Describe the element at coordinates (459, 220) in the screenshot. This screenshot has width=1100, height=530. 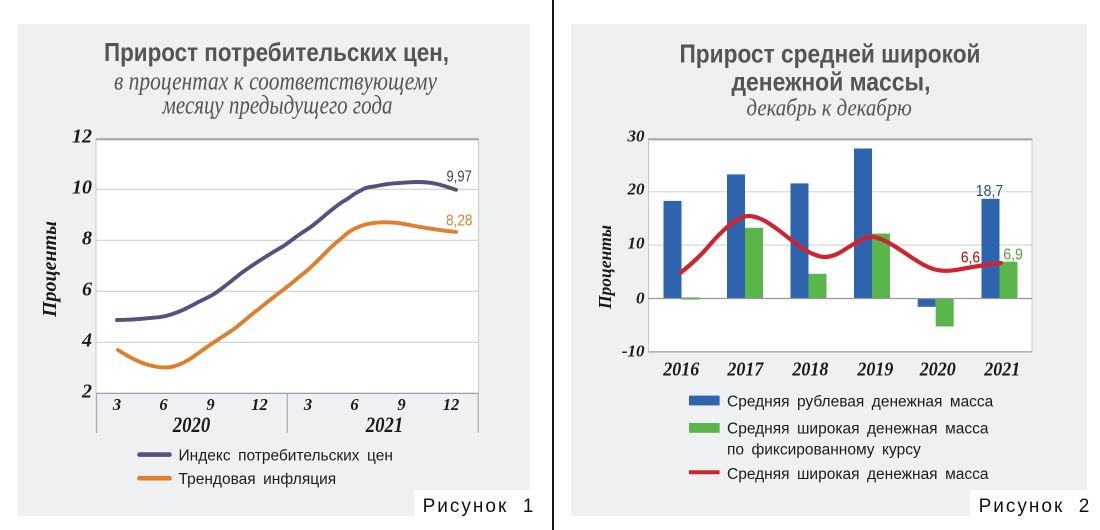
I see `svg-text: 8,28` at that location.